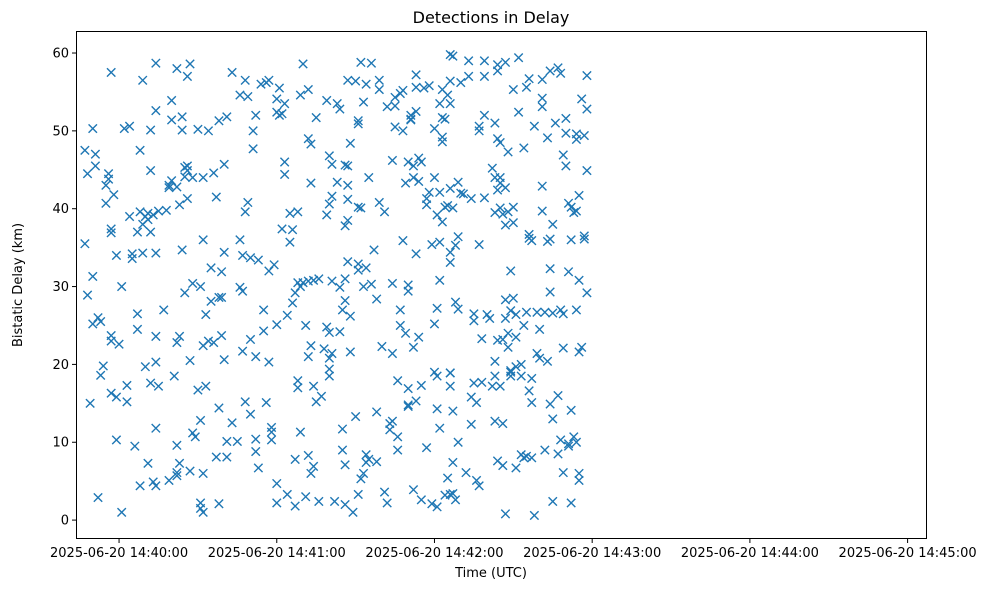  I want to click on y-tick-label: 60, so click(60, 54).